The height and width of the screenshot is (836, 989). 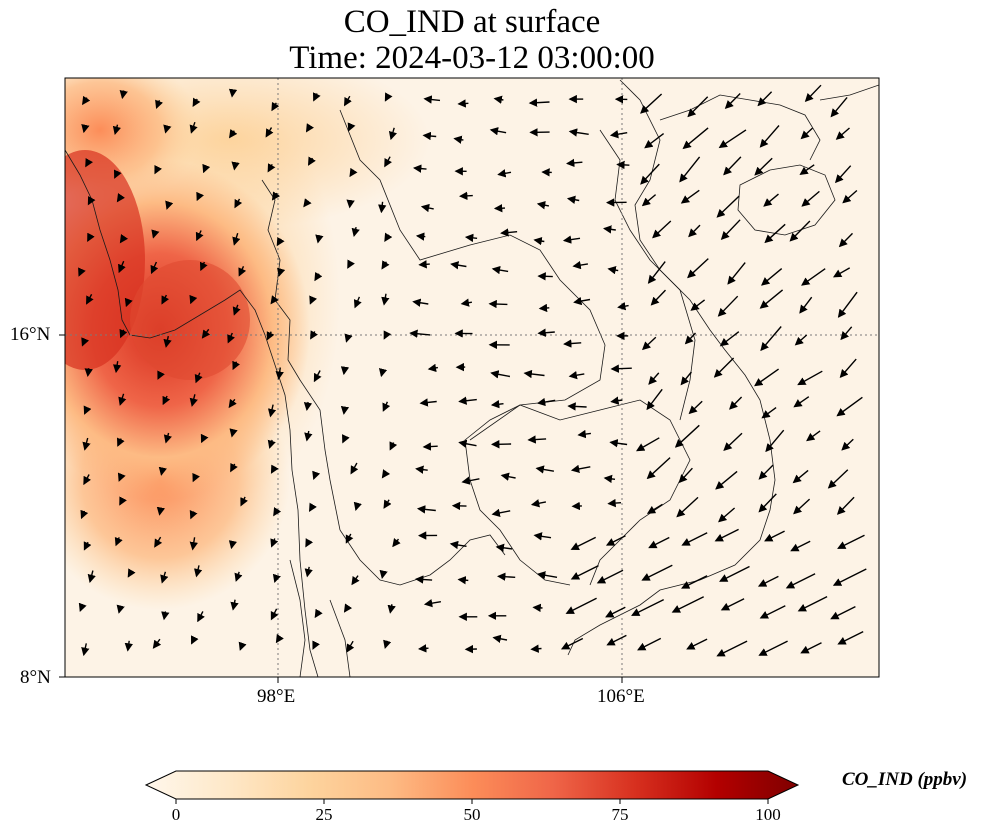 I want to click on lon-tick-106E: 106°E, so click(x=621, y=696).